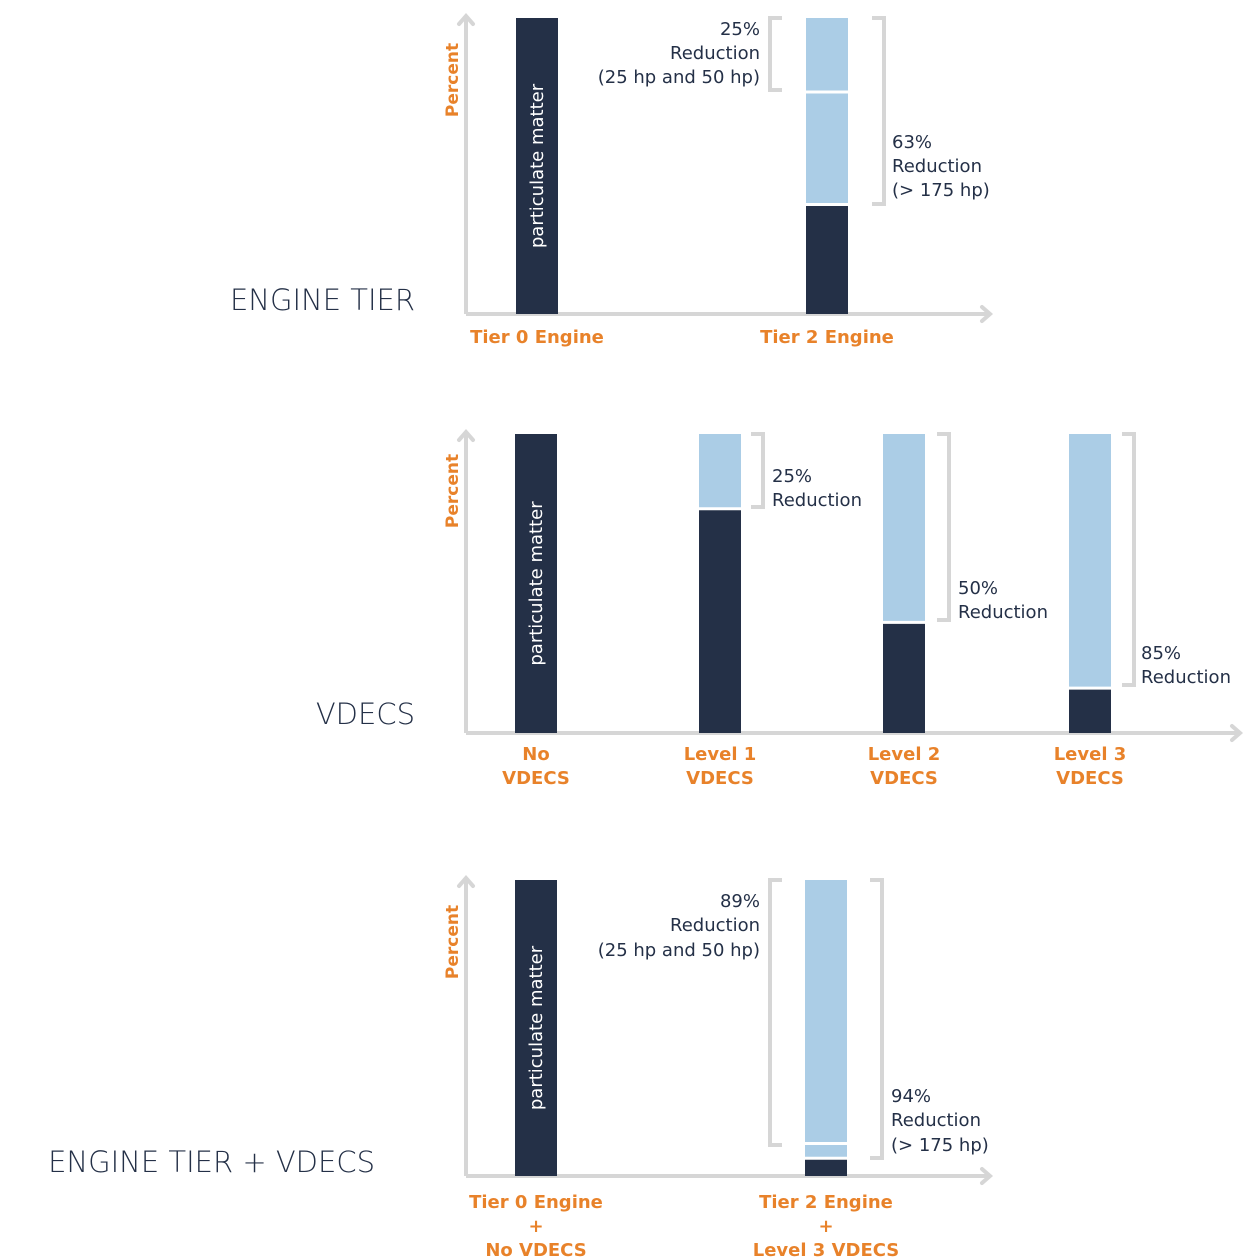 This screenshot has height=1260, width=1248. Describe the element at coordinates (978, 588) in the screenshot. I see `reduction-annotation: 50%` at that location.